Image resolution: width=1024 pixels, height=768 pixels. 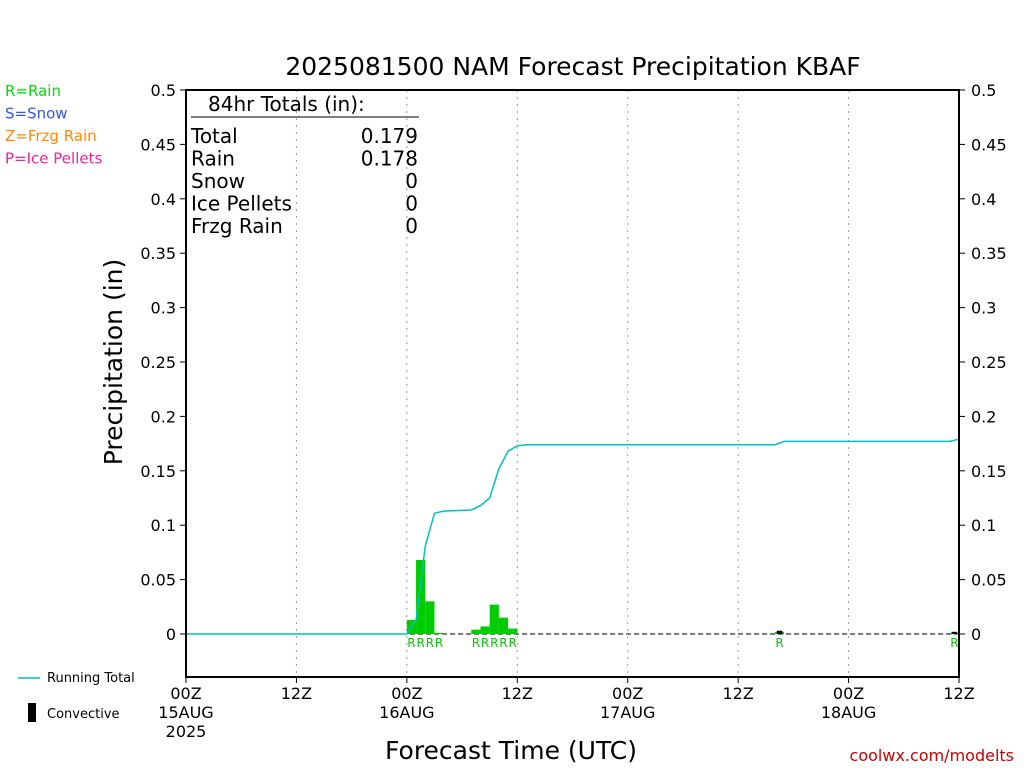 What do you see at coordinates (983, 525) in the screenshot?
I see `y-tick-label-right: 0.1` at bounding box center [983, 525].